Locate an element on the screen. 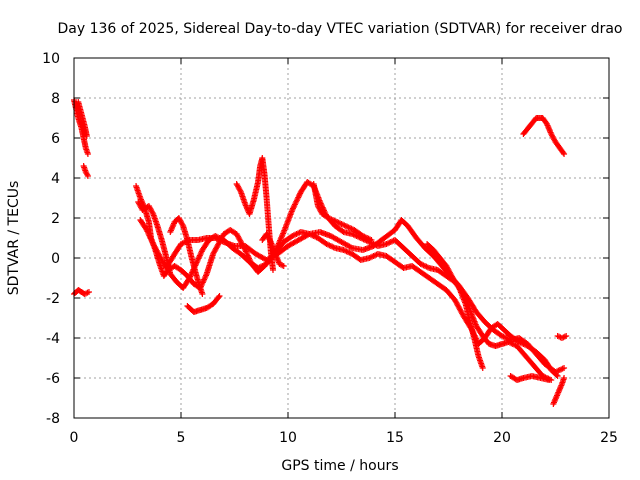  x-axis-label: GPS time / hours is located at coordinates (339, 466).